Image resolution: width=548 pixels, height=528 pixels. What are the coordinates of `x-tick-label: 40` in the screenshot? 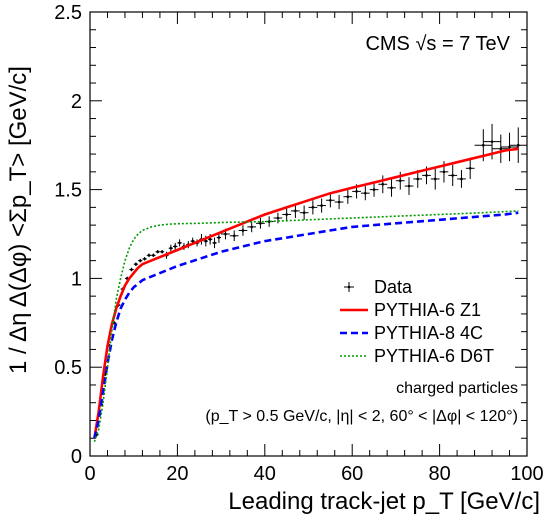 It's located at (265, 474).